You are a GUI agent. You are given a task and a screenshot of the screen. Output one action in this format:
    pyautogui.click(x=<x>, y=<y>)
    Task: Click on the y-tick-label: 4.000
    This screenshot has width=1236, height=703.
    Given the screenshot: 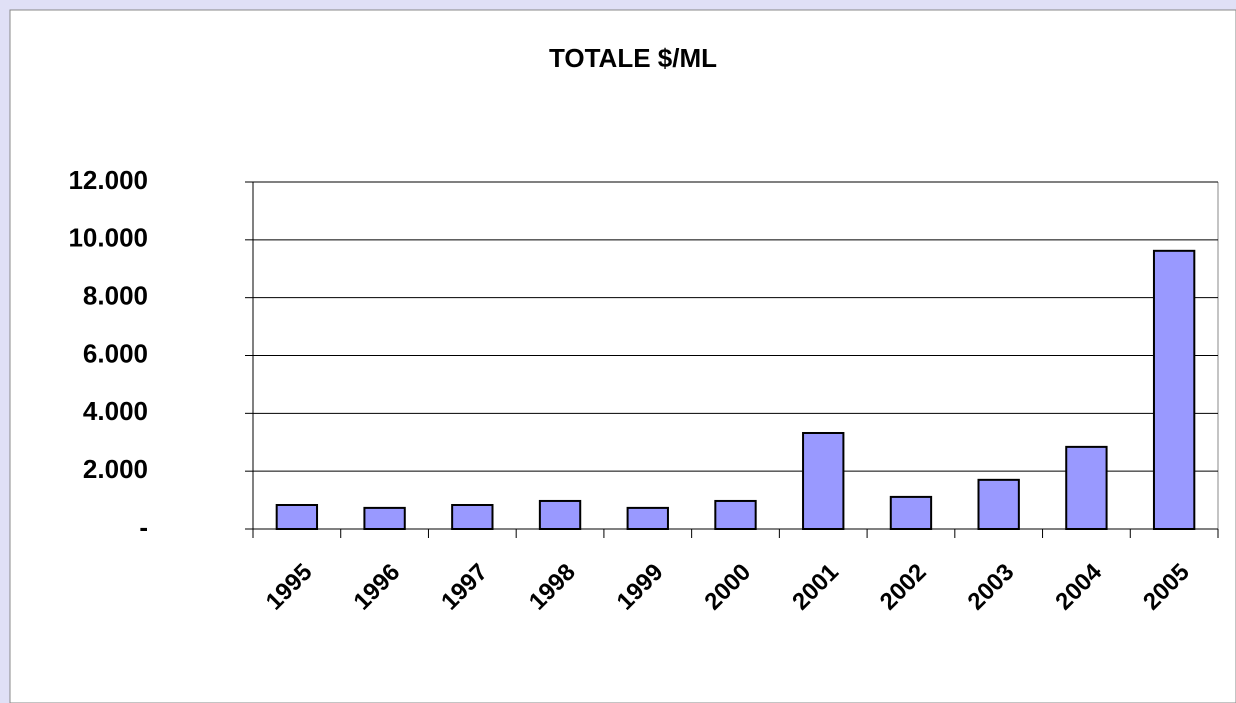 What is the action you would take?
    pyautogui.click(x=115, y=411)
    